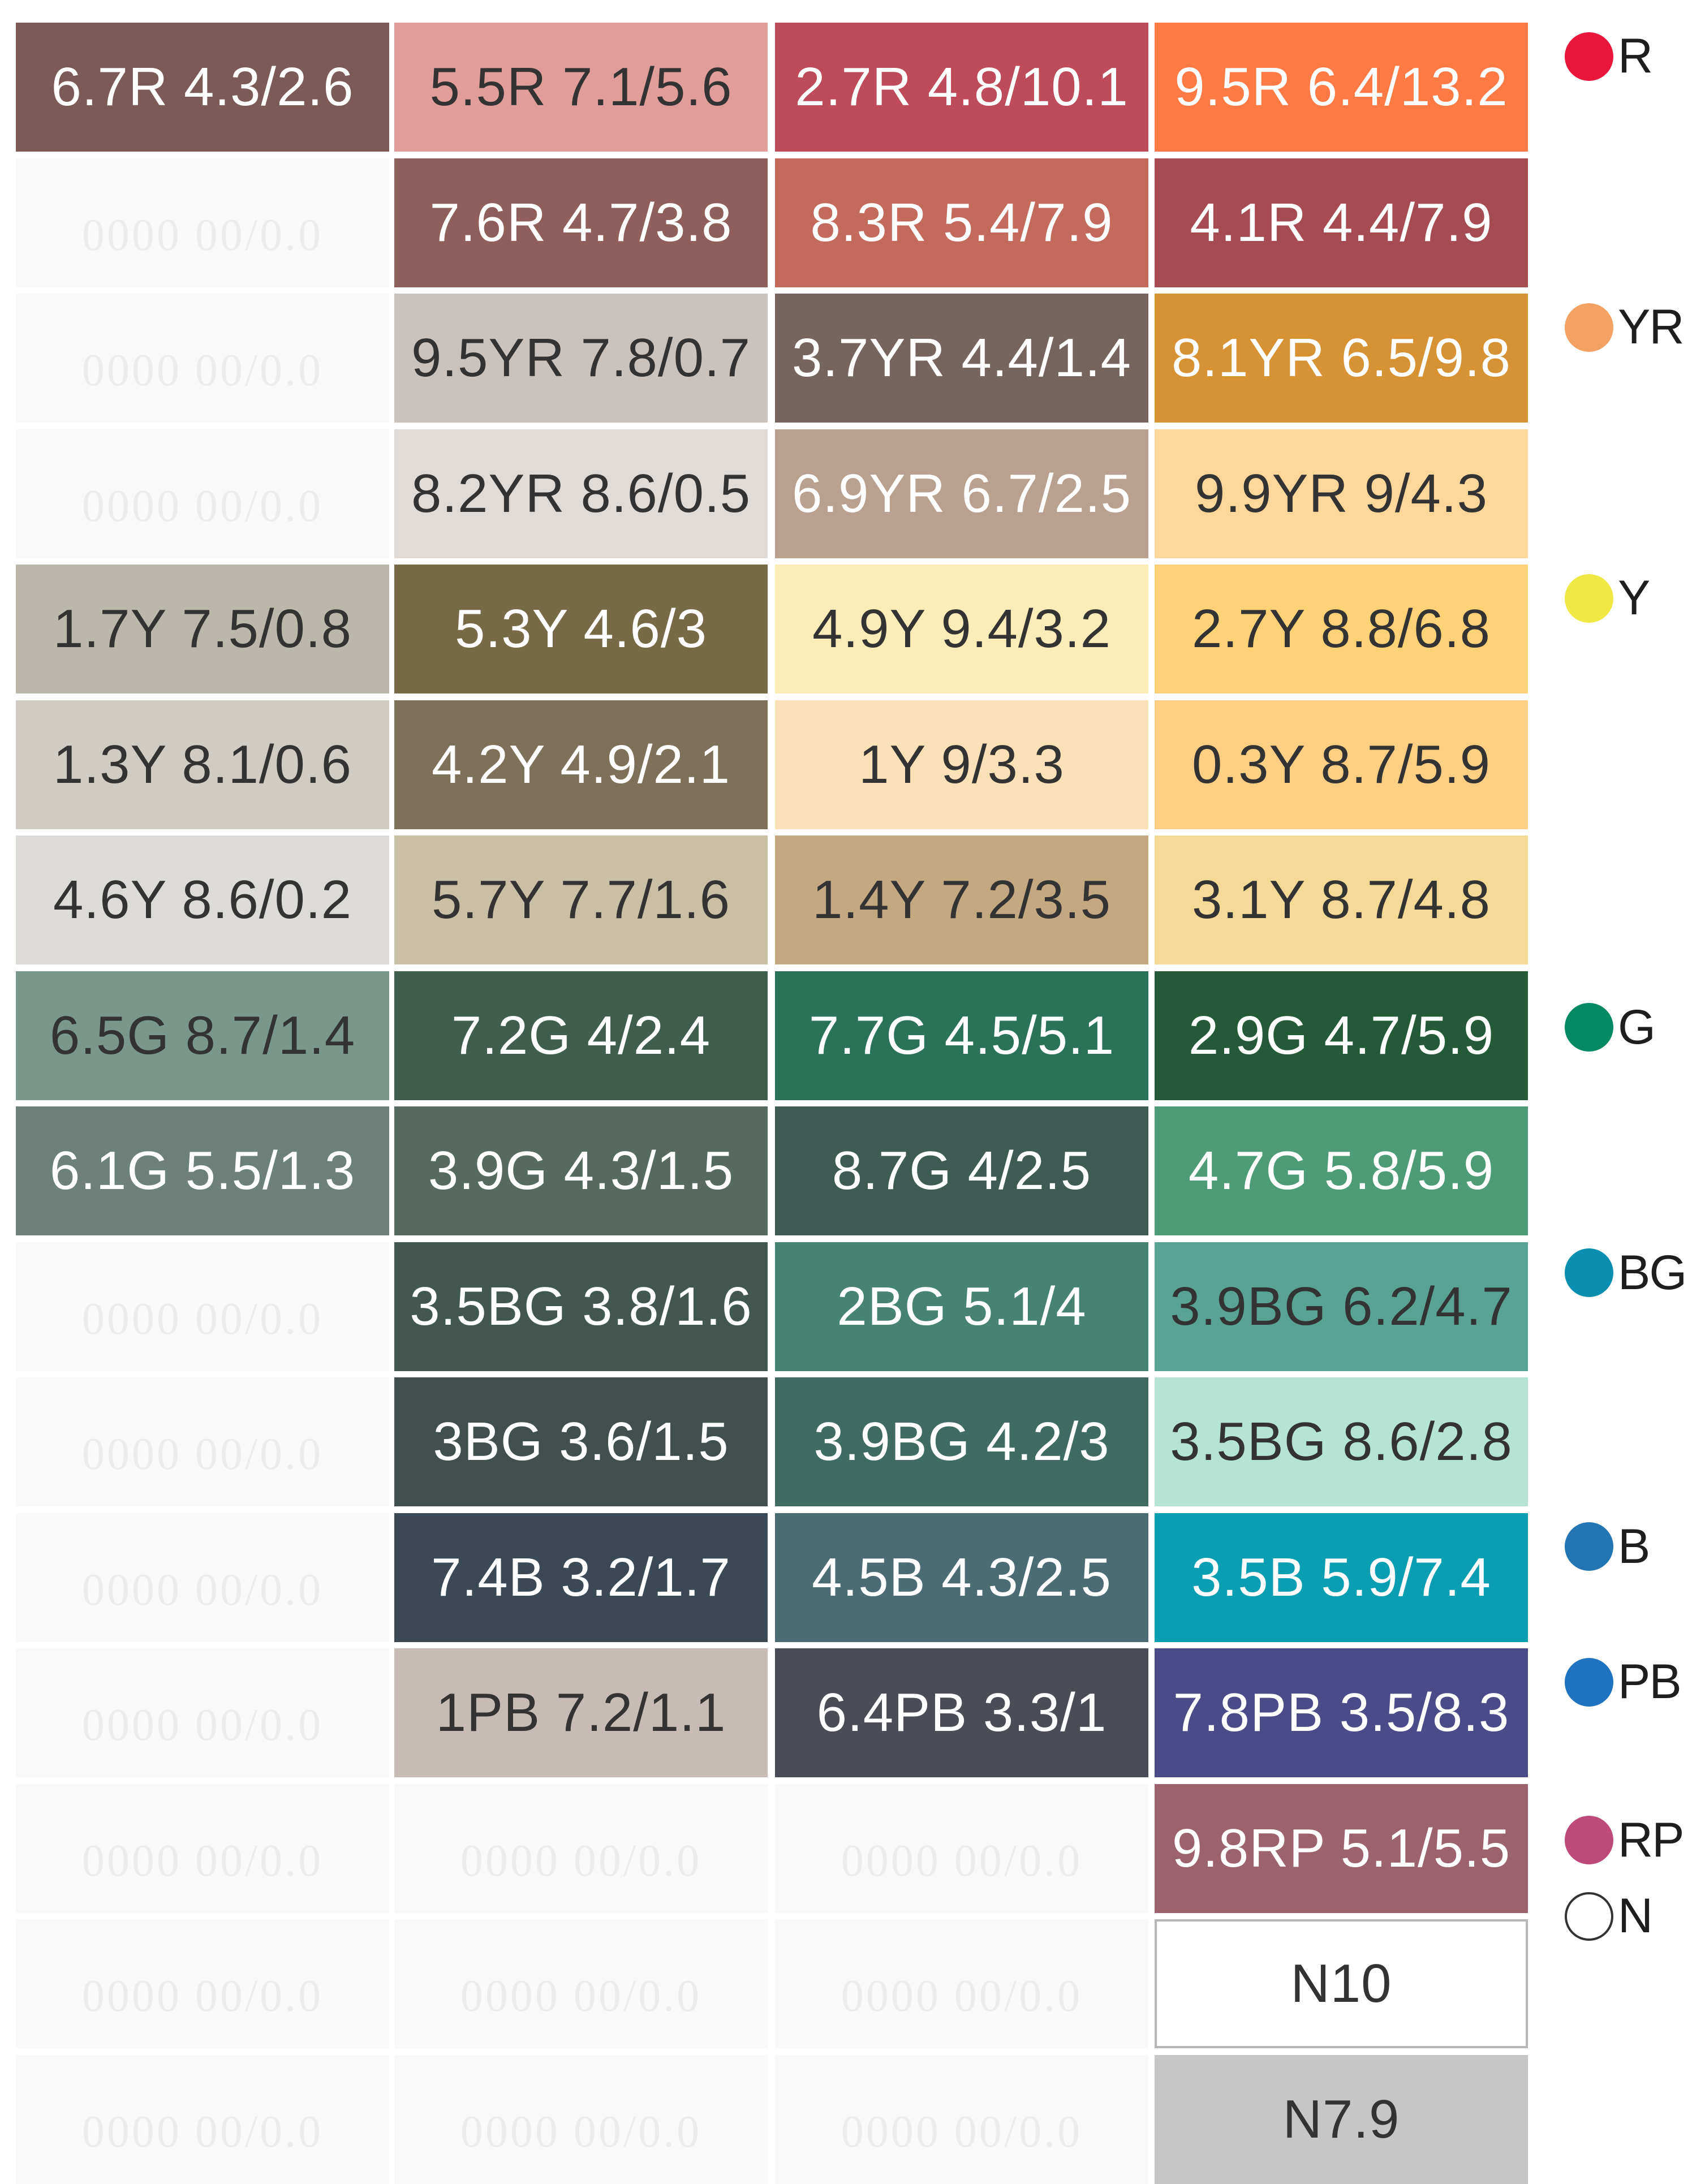  I want to click on color-swatch: 3.5BG 3.8/1.6, so click(581, 1306).